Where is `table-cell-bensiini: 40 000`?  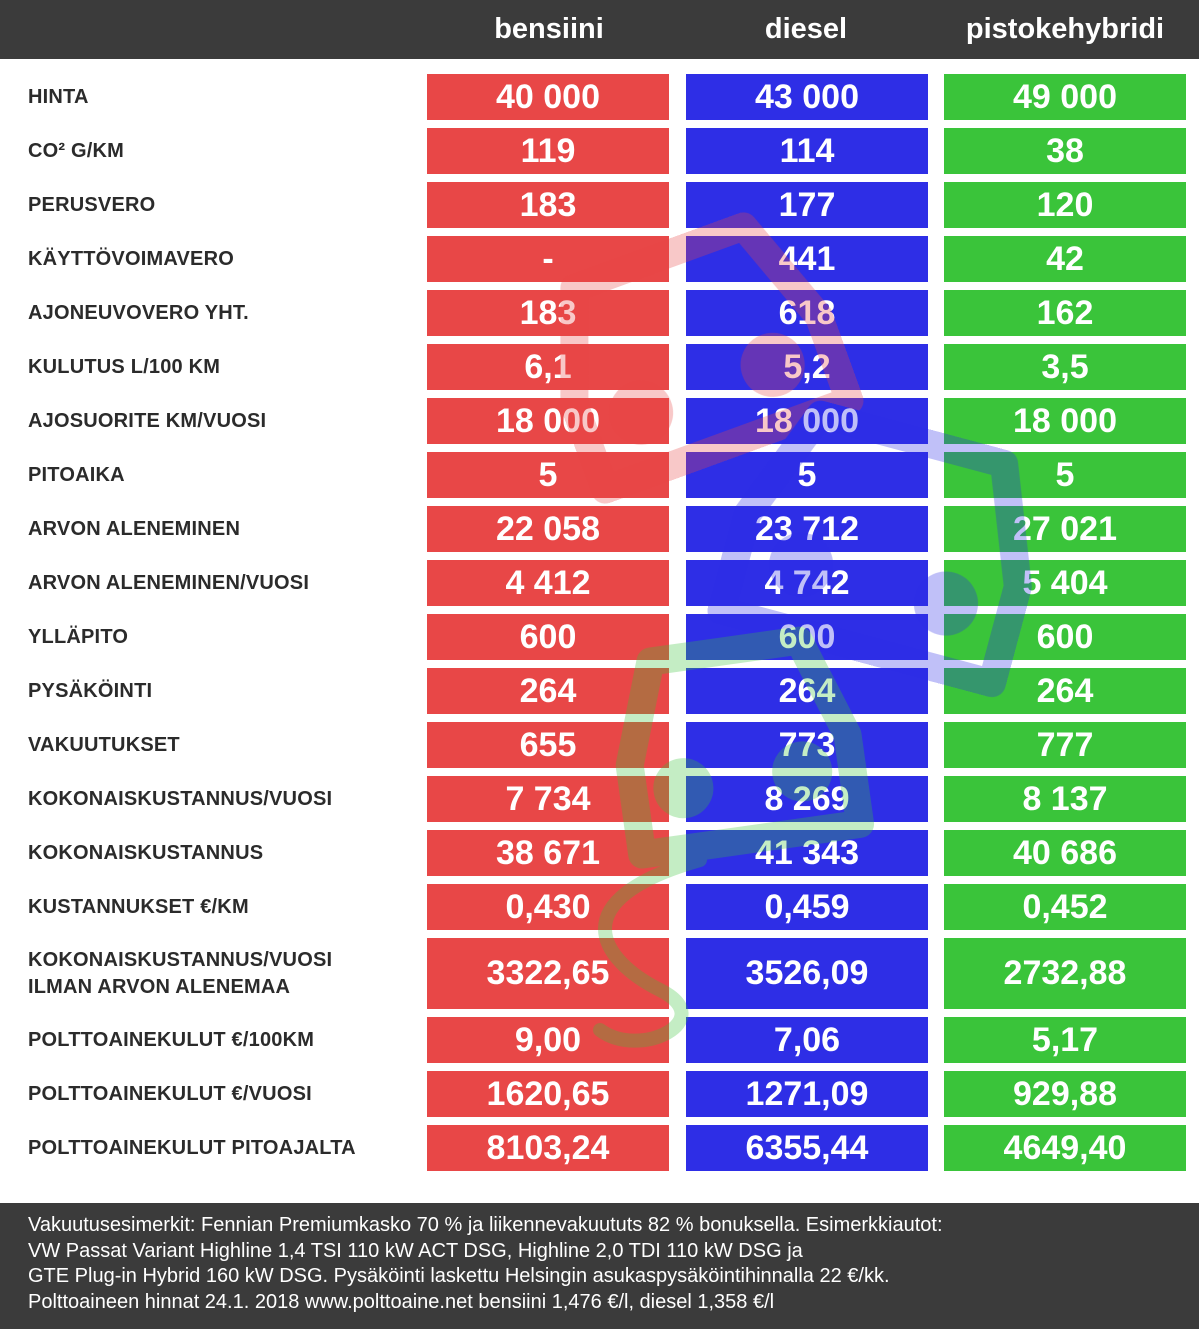
table-cell-bensiini: 40 000 is located at coordinates (548, 97).